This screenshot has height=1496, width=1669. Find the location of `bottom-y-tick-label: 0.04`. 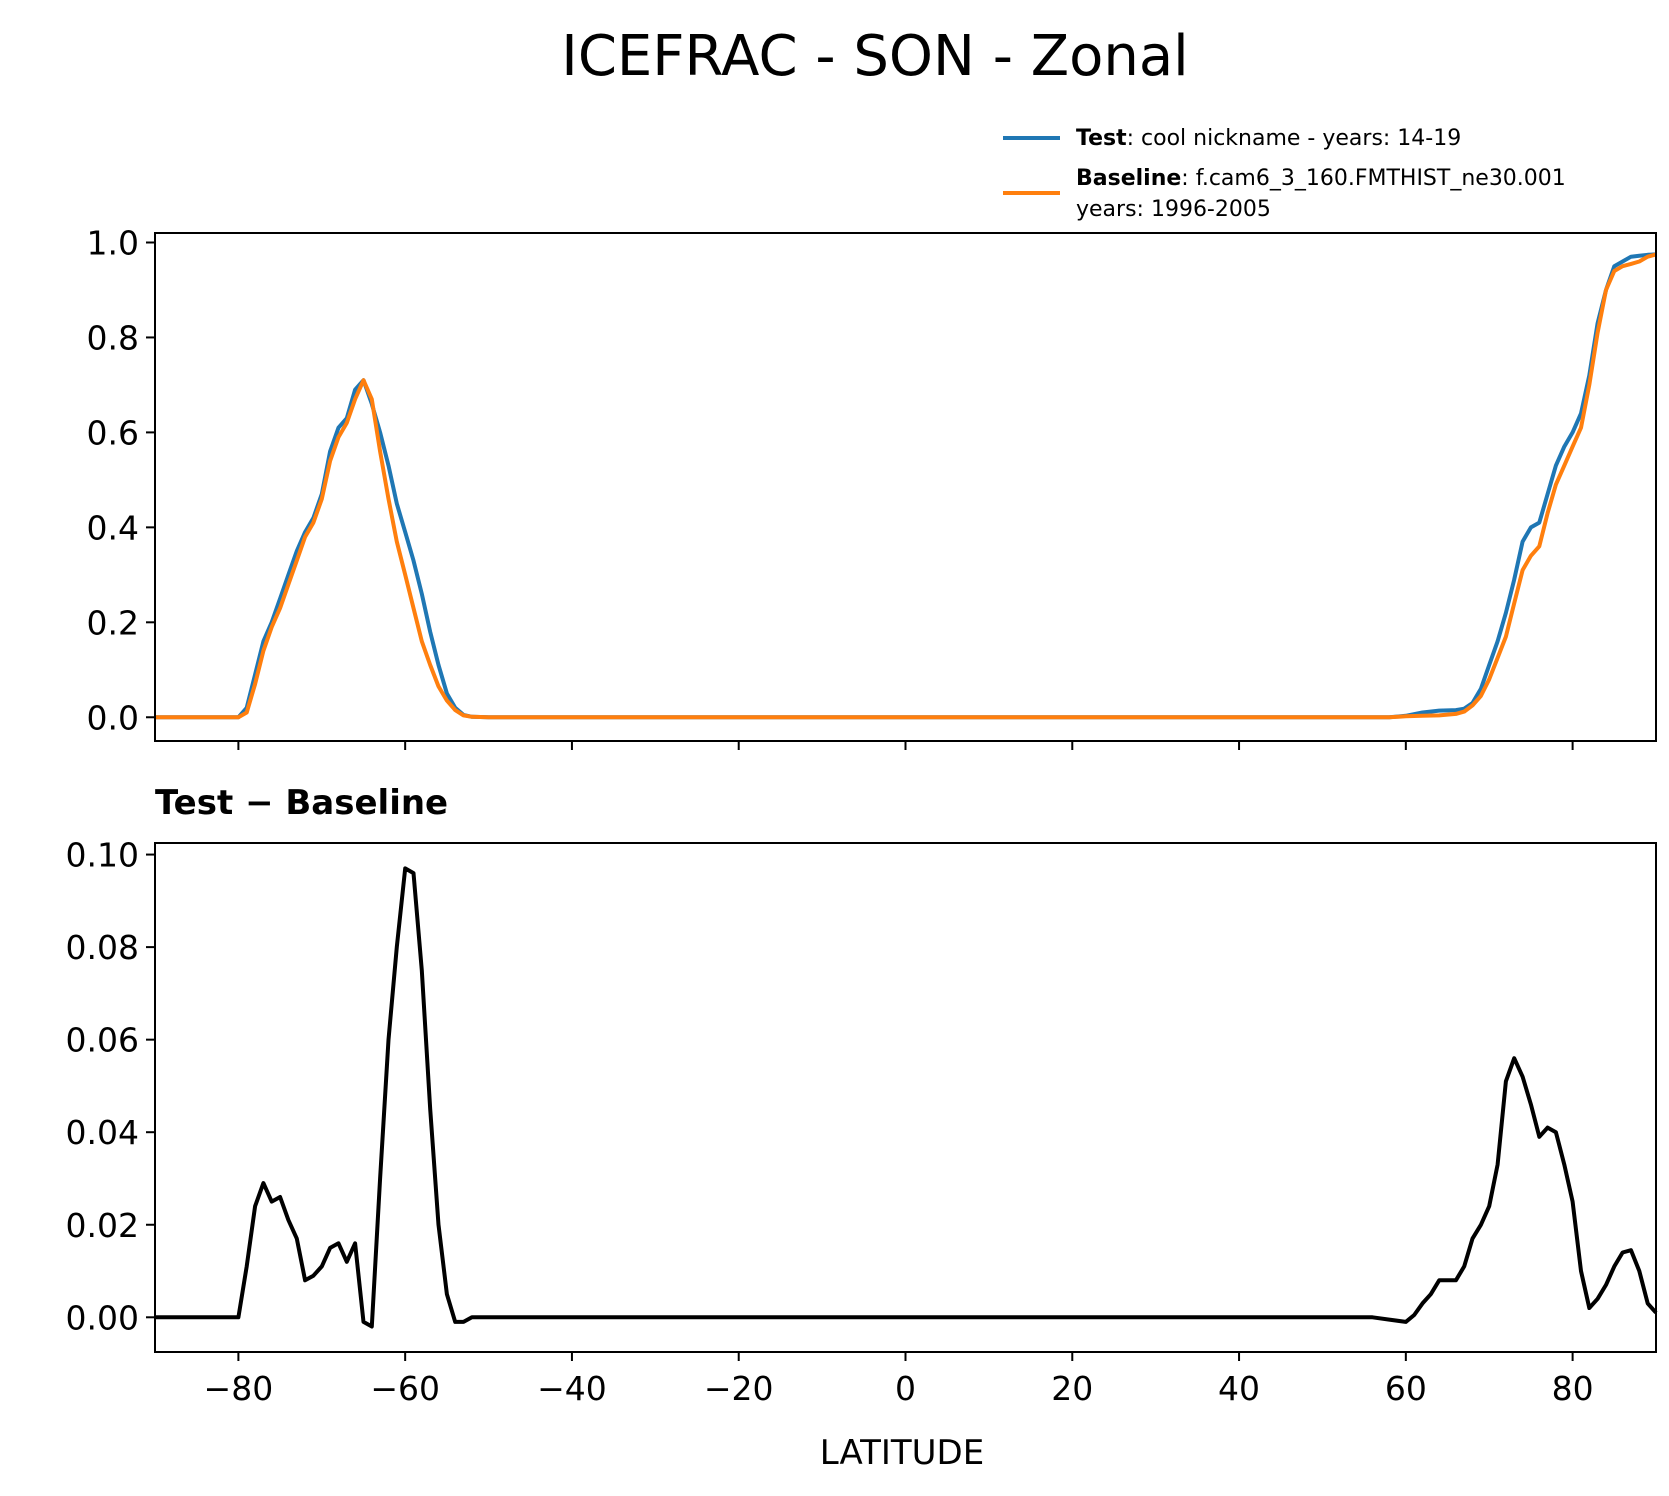

bottom-y-tick-label: 0.04 is located at coordinates (102, 1132).